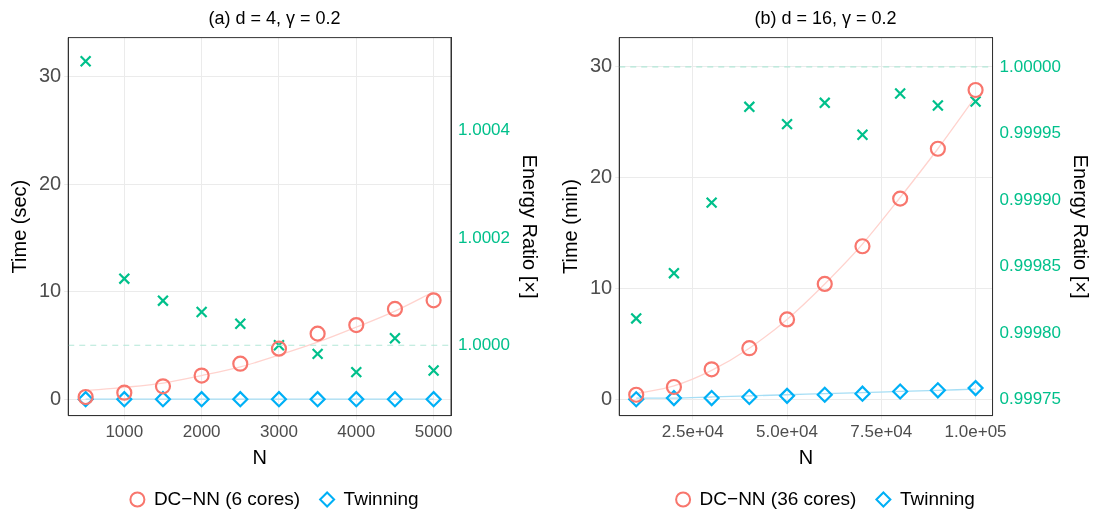 Image resolution: width=1102 pixels, height=525 pixels. What do you see at coordinates (356, 432) in the screenshot?
I see `x-tick-label: 4000` at bounding box center [356, 432].